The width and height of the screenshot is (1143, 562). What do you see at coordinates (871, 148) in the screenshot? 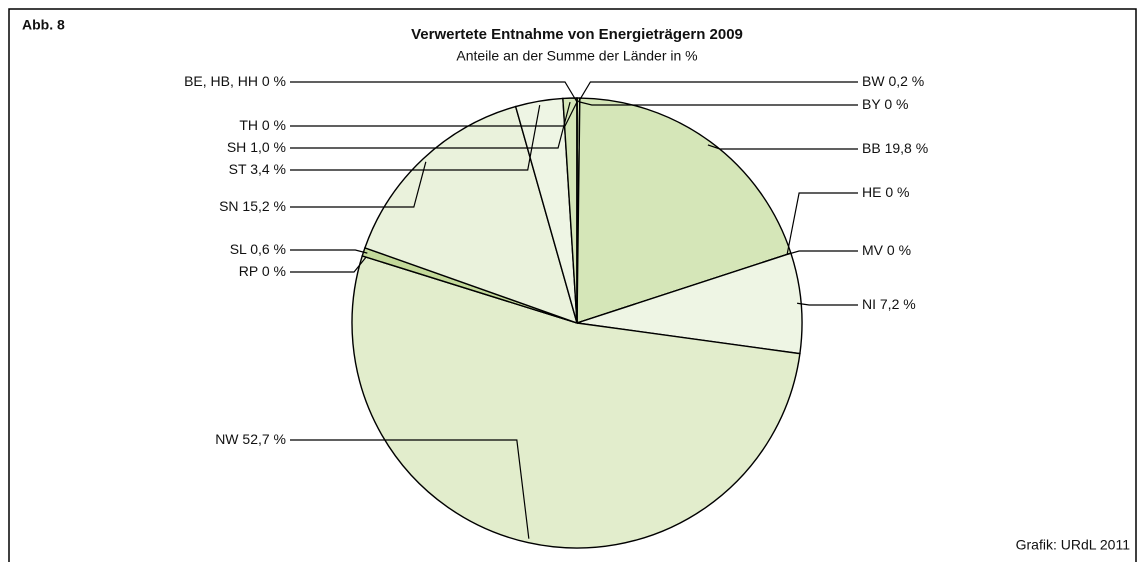
I see `slice-category: BB` at bounding box center [871, 148].